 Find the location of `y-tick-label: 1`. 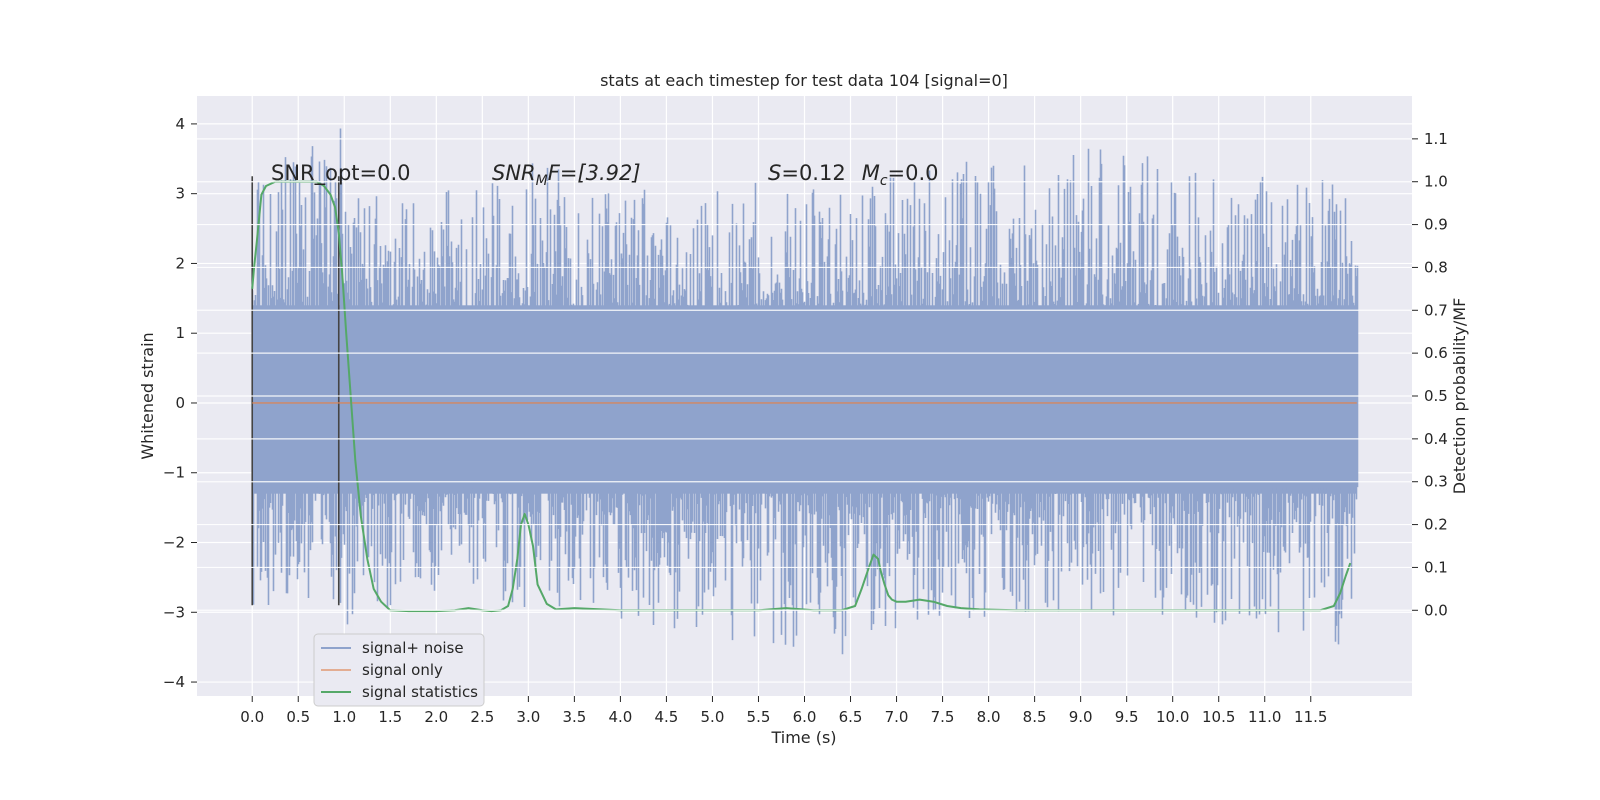

y-tick-label: 1 is located at coordinates (180, 333).